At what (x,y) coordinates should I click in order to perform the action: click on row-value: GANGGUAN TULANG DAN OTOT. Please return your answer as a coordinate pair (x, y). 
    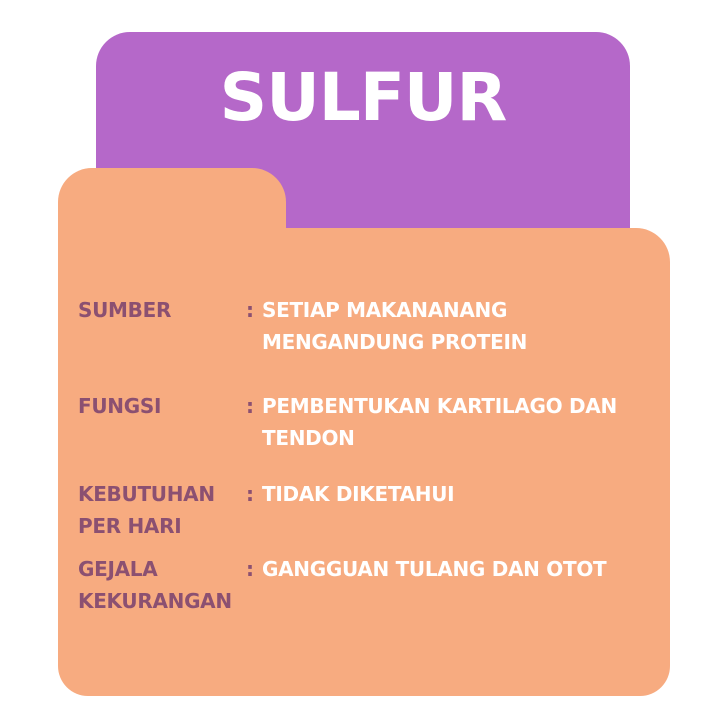
    Looking at the image, I should click on (467, 569).